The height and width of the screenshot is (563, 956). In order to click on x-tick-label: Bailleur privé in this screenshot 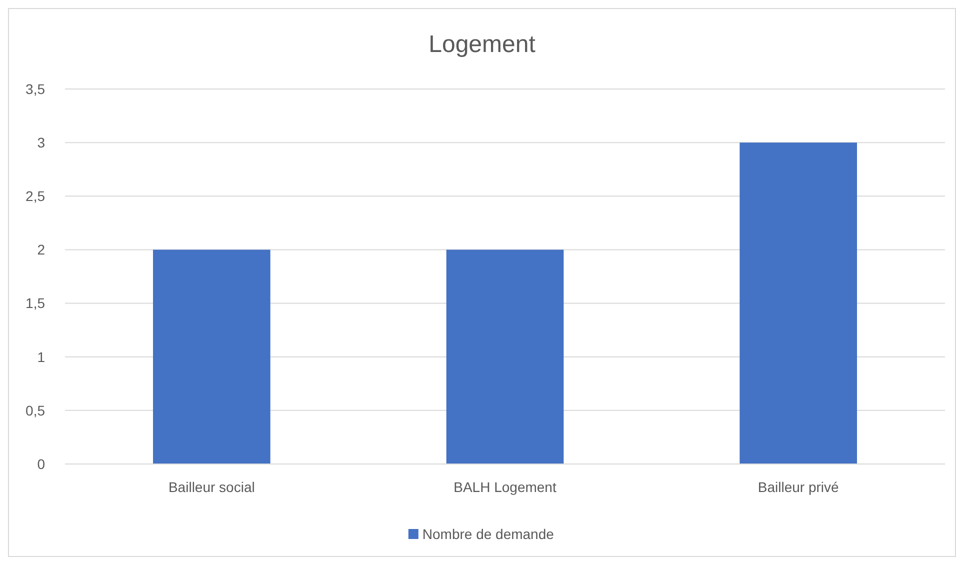, I will do `click(798, 487)`.